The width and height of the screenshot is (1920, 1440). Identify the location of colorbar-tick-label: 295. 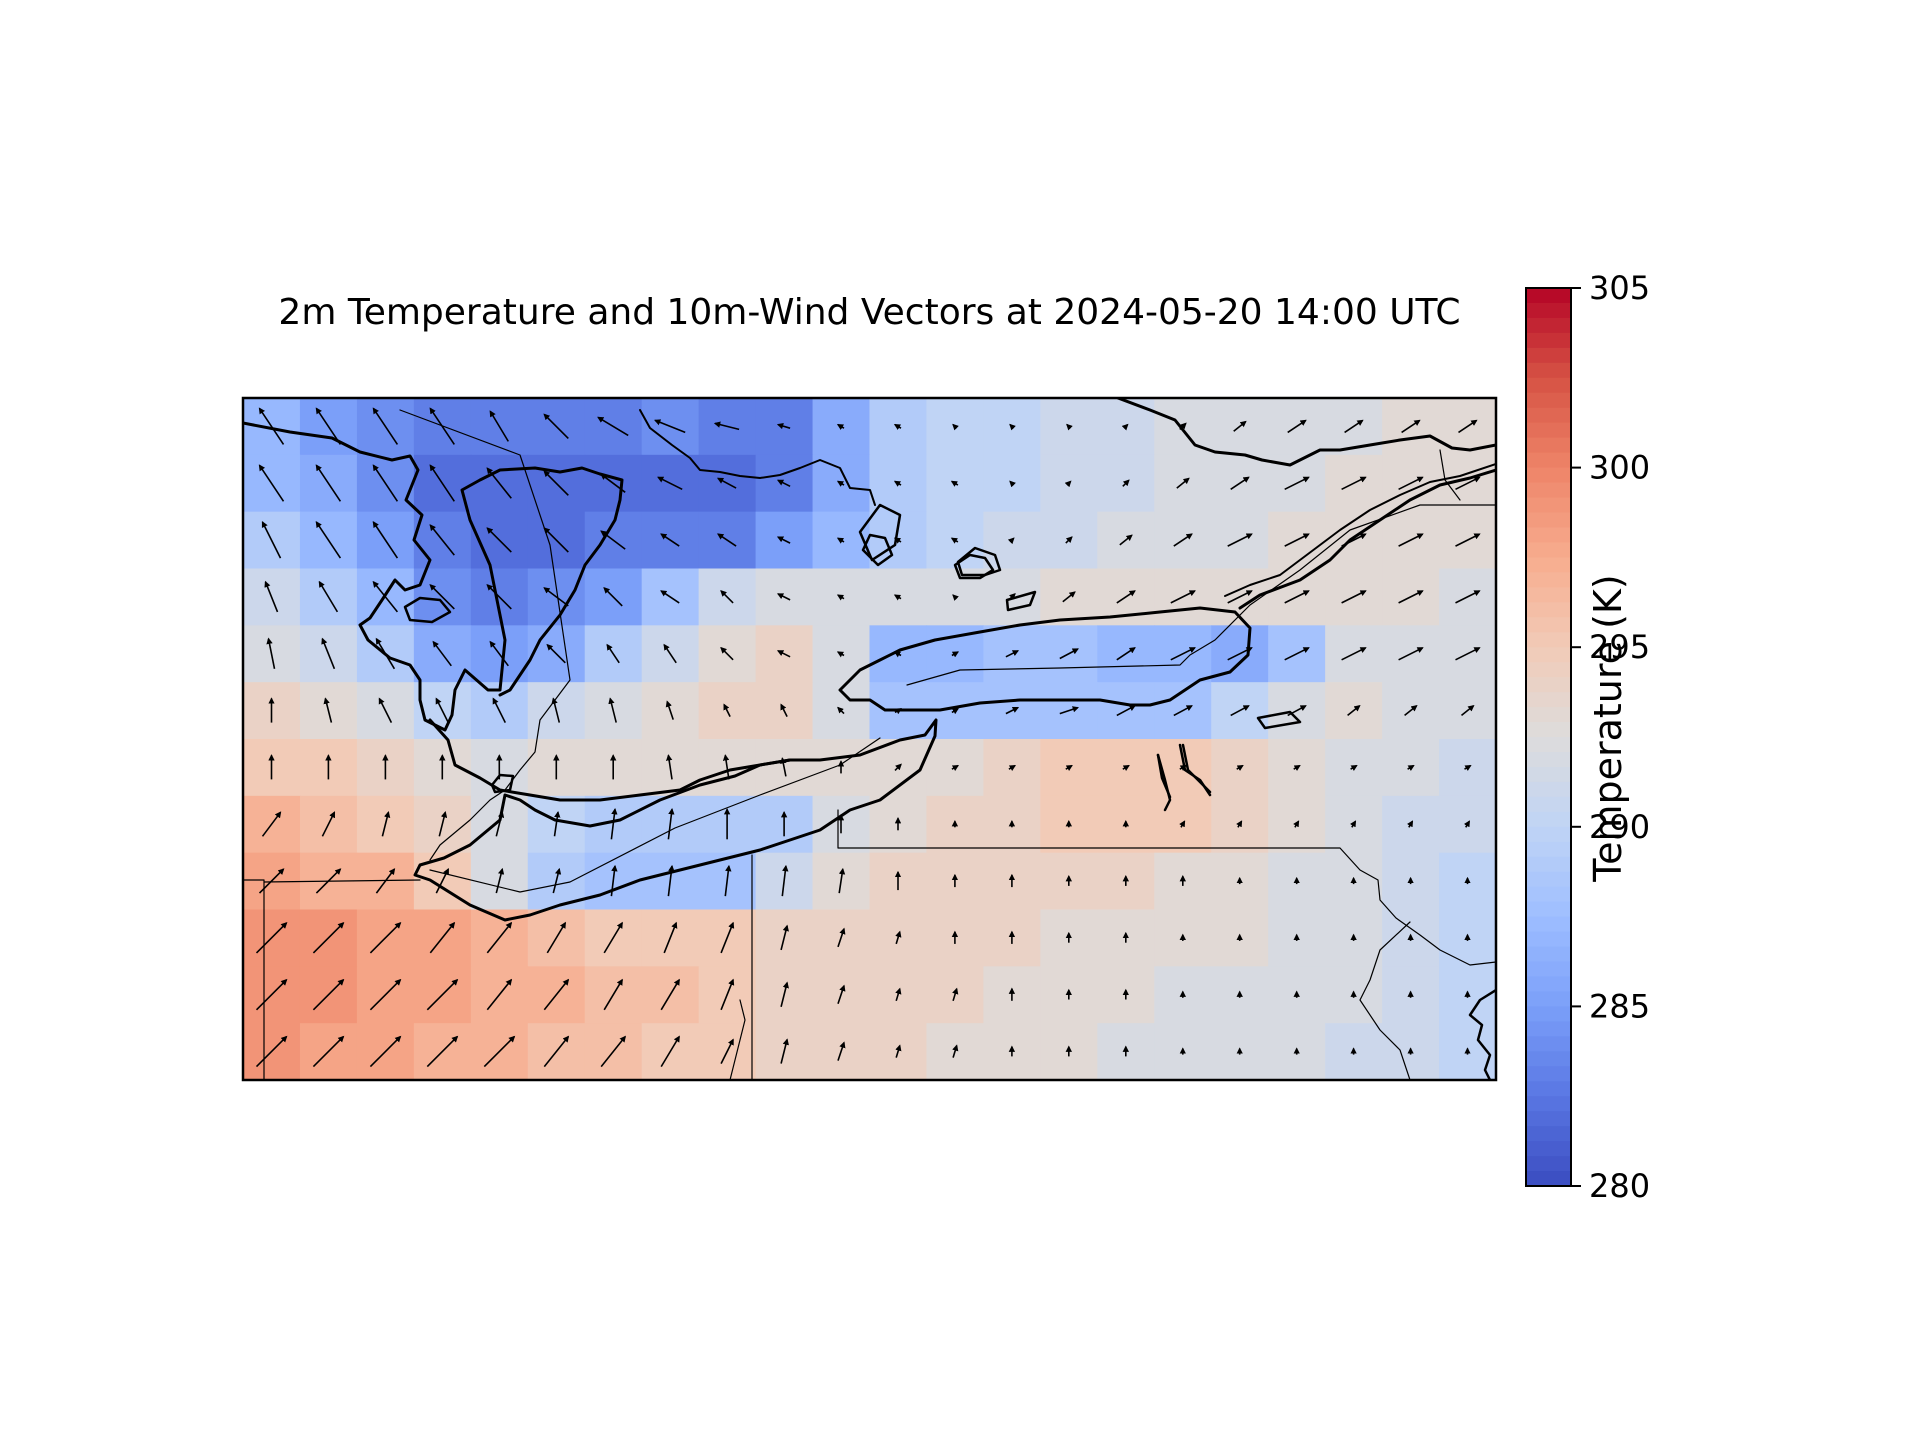
(1619, 647).